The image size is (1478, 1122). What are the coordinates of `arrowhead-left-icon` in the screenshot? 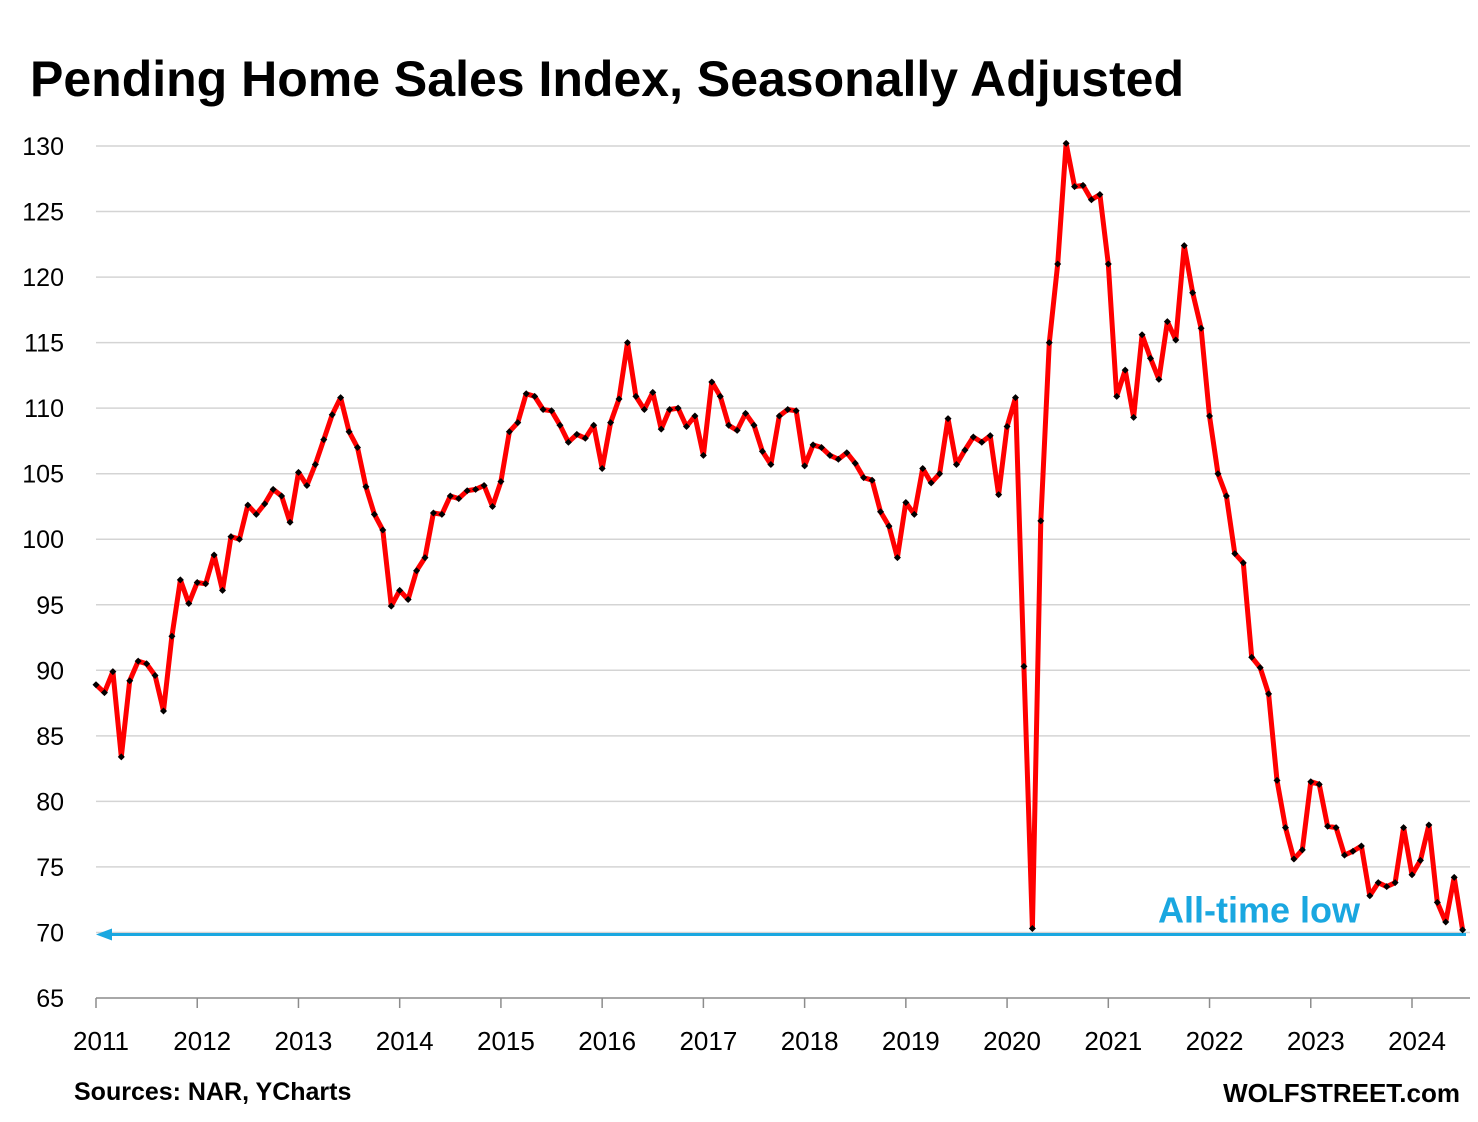 It's located at (104, 934).